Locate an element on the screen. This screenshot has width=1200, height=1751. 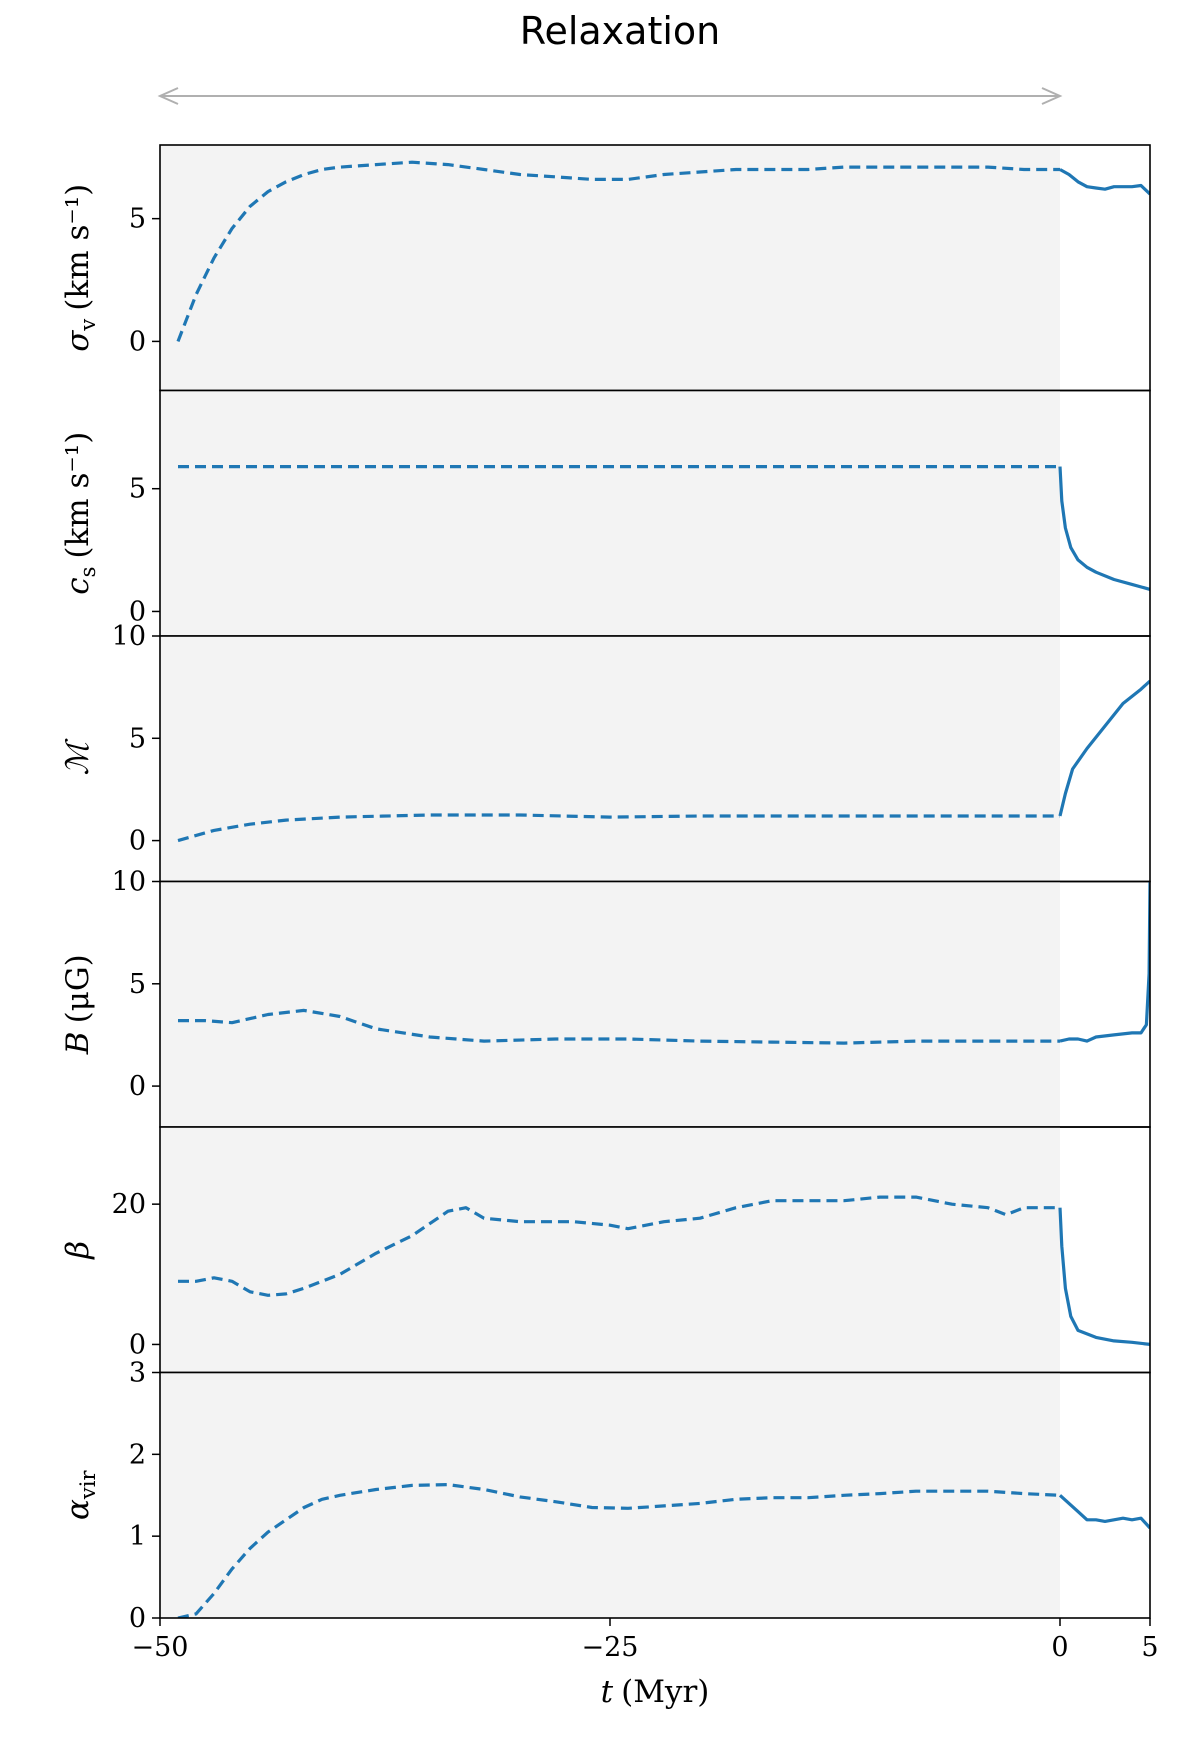
panel-4-lines is located at coordinates (664, 1270).